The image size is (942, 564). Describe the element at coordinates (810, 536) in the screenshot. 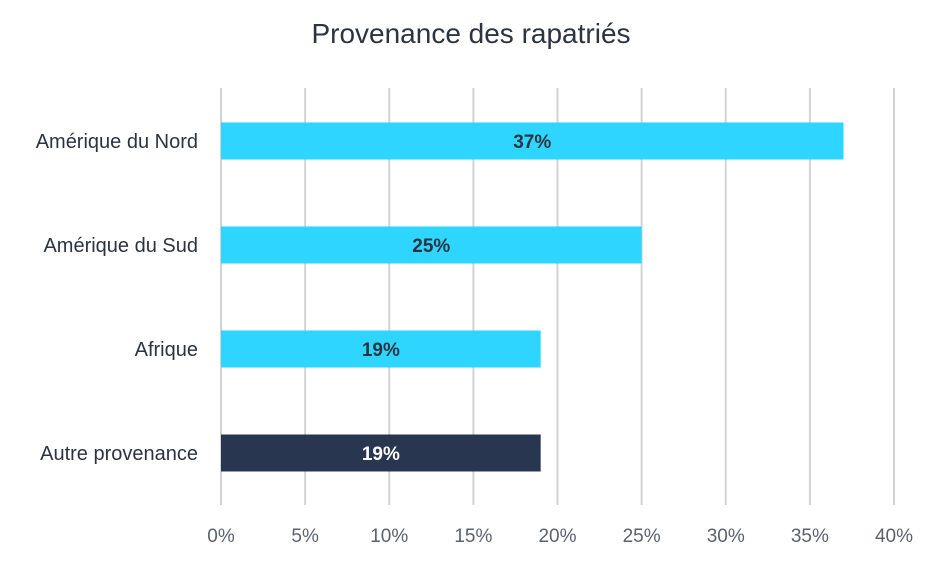

I see `x-tick-label: 35%` at that location.